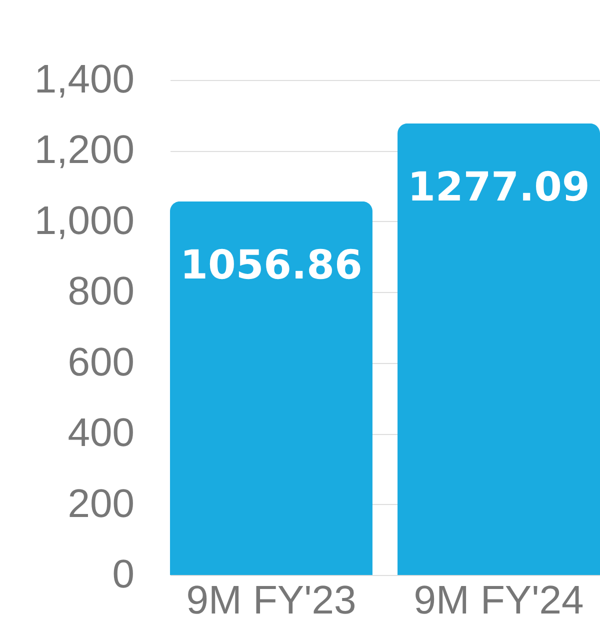  Describe the element at coordinates (101, 362) in the screenshot. I see `y-tick-label: 600` at that location.